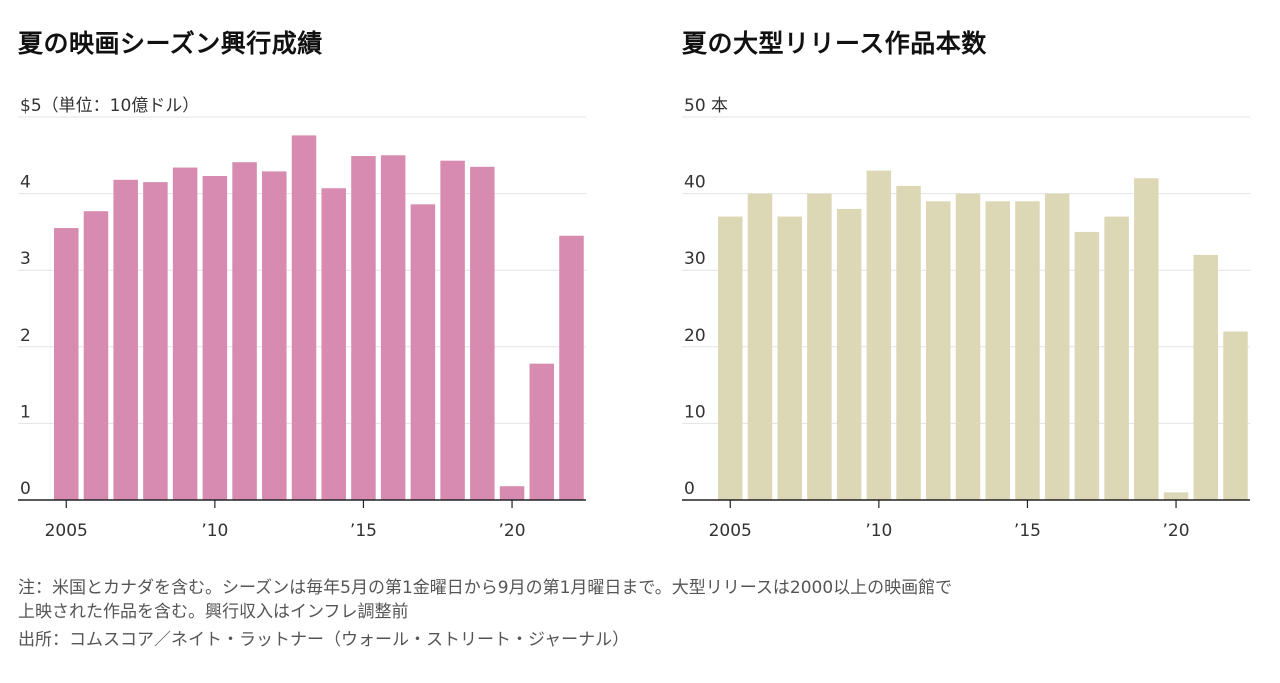 The height and width of the screenshot is (683, 1280). Describe the element at coordinates (695, 412) in the screenshot. I see `y-tick-label: 10` at that location.